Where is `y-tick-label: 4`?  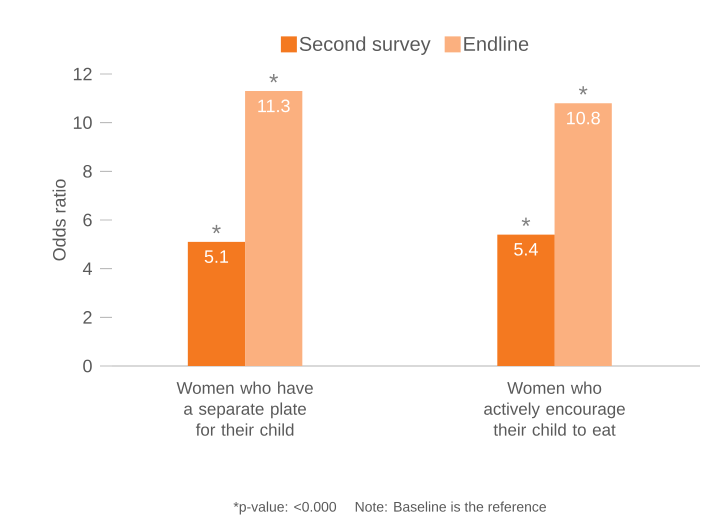 y-tick-label: 4 is located at coordinates (87, 268).